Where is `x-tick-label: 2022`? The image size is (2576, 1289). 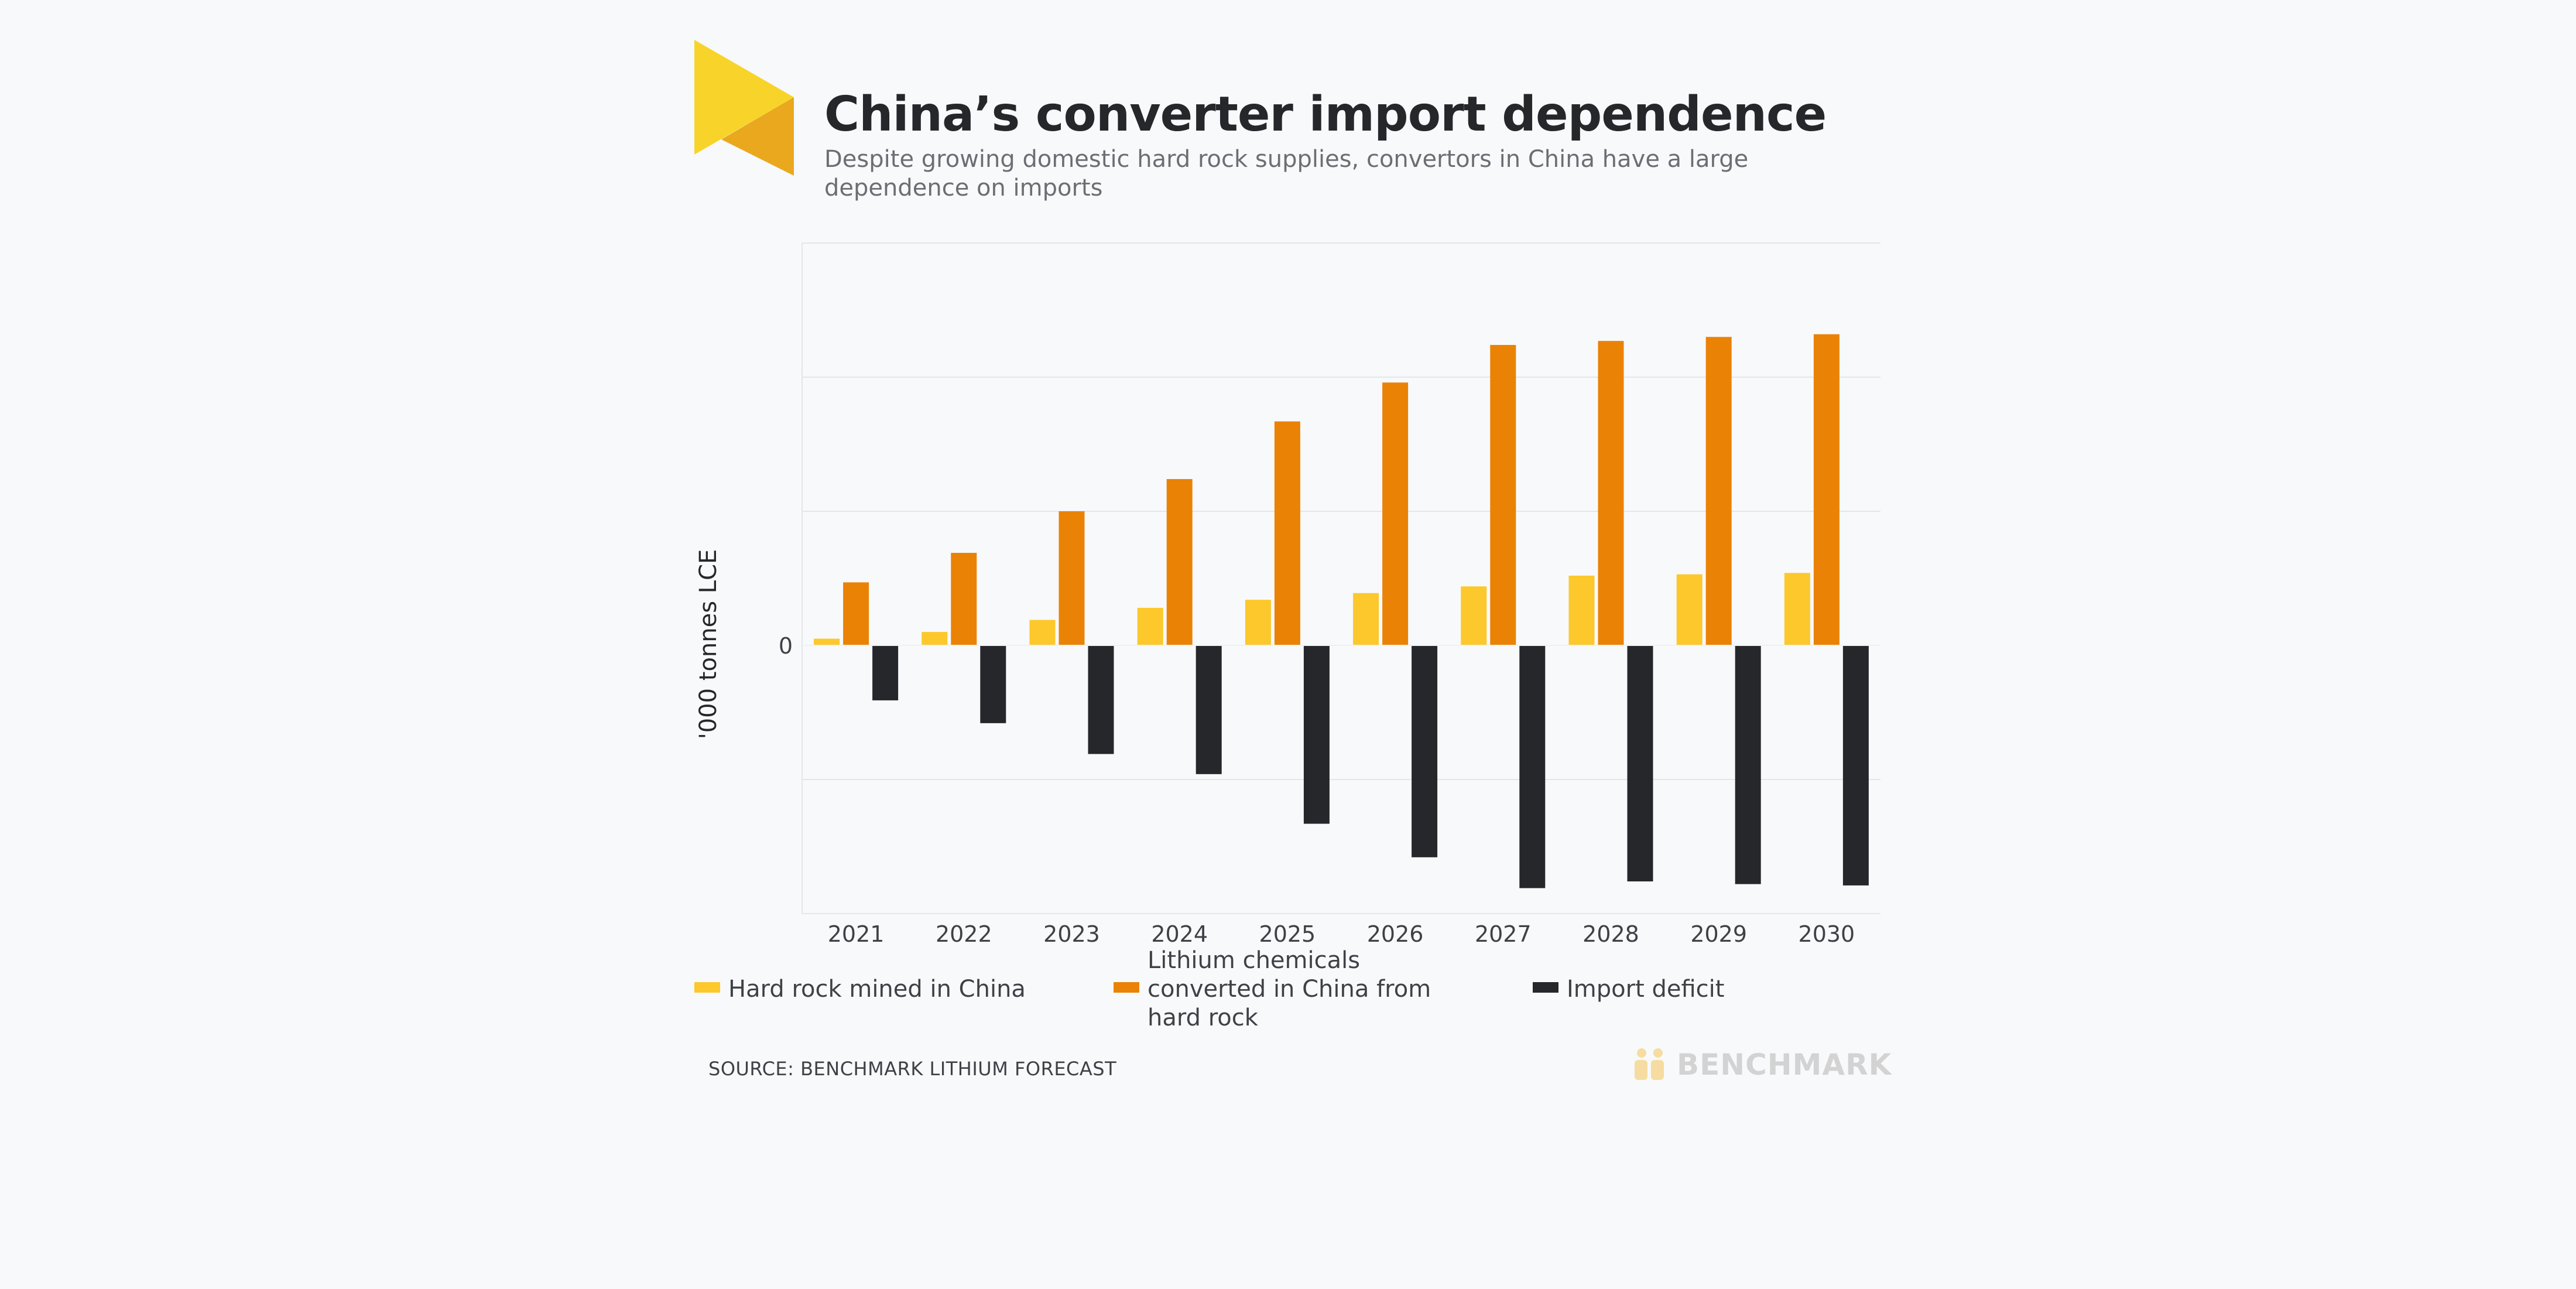
x-tick-label: 2022 is located at coordinates (964, 934).